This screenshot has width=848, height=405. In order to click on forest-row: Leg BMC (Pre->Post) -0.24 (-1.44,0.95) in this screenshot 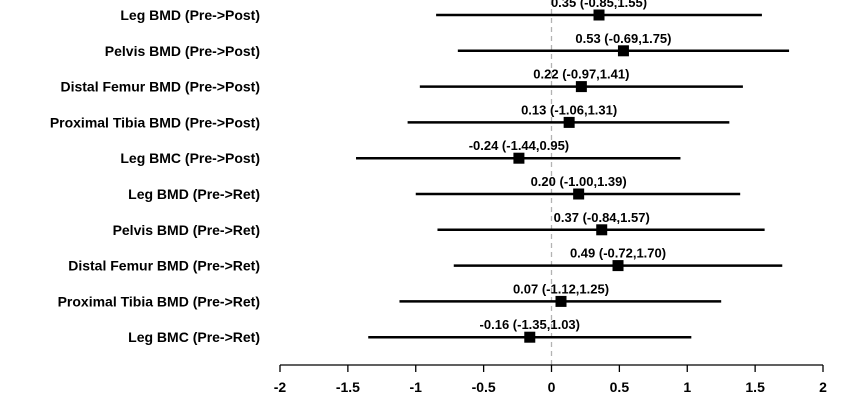, I will do `click(400, 152)`.